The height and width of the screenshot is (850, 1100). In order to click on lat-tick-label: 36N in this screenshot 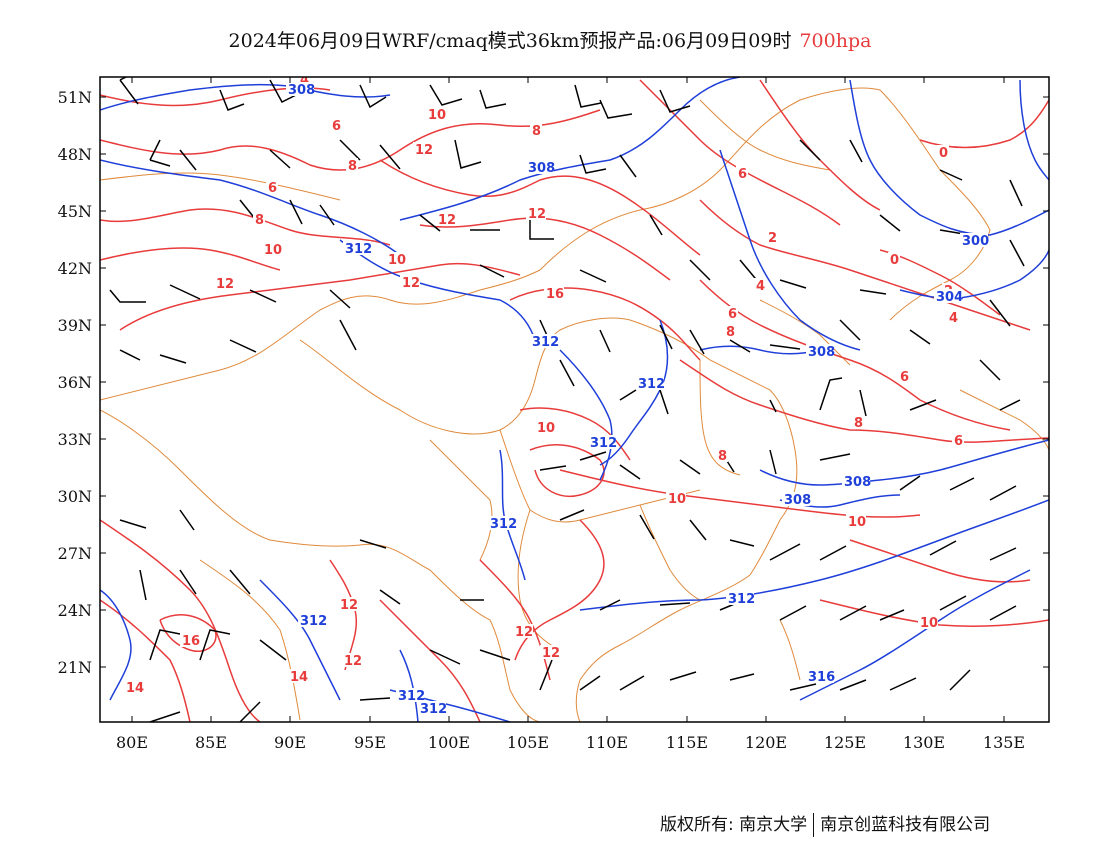, I will do `click(75, 382)`.